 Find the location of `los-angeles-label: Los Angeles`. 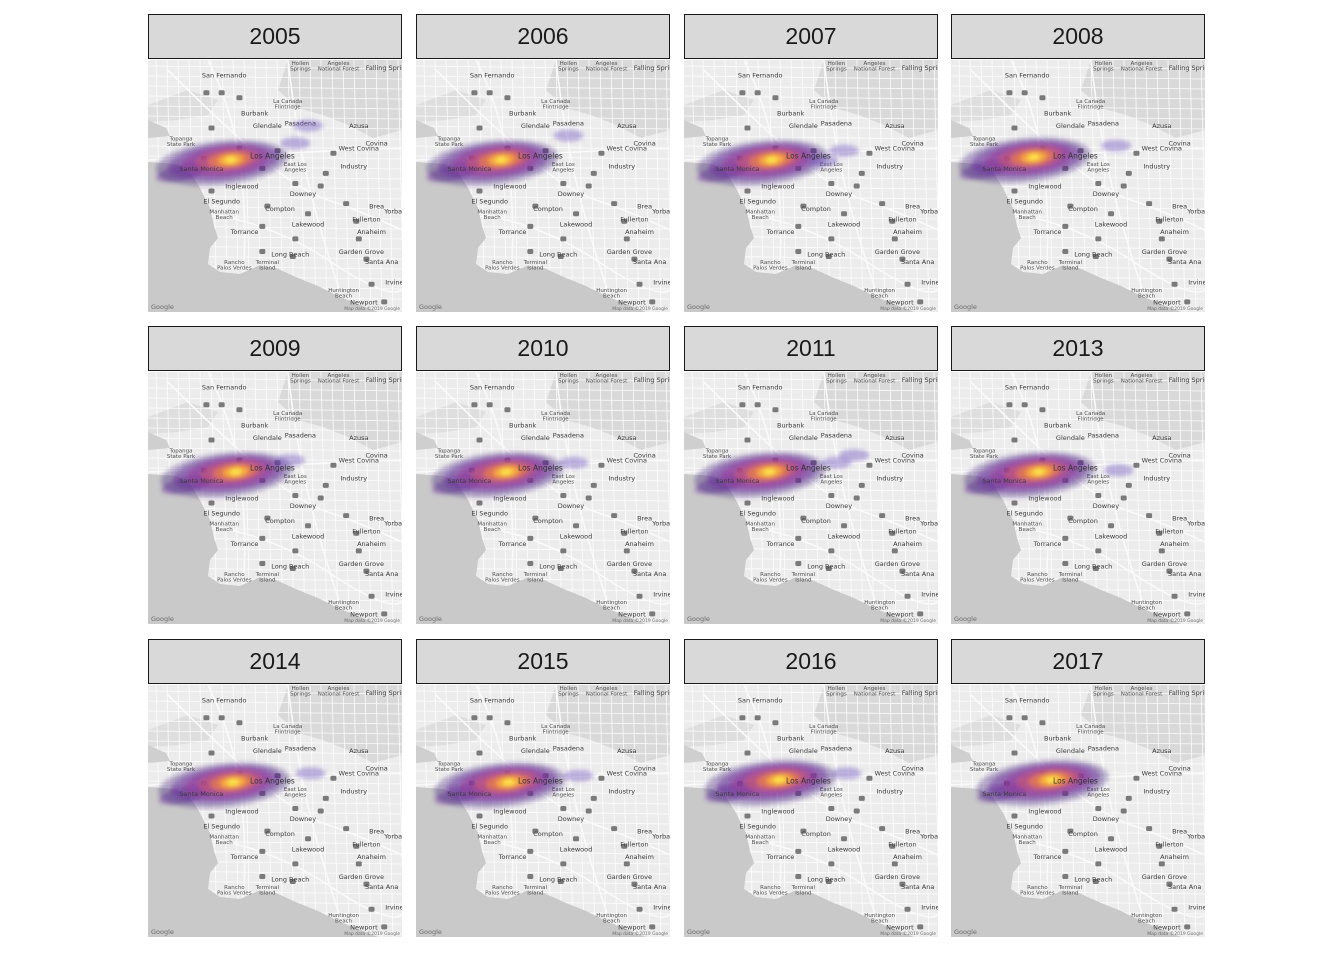

los-angeles-label: Los Angeles is located at coordinates (808, 467).